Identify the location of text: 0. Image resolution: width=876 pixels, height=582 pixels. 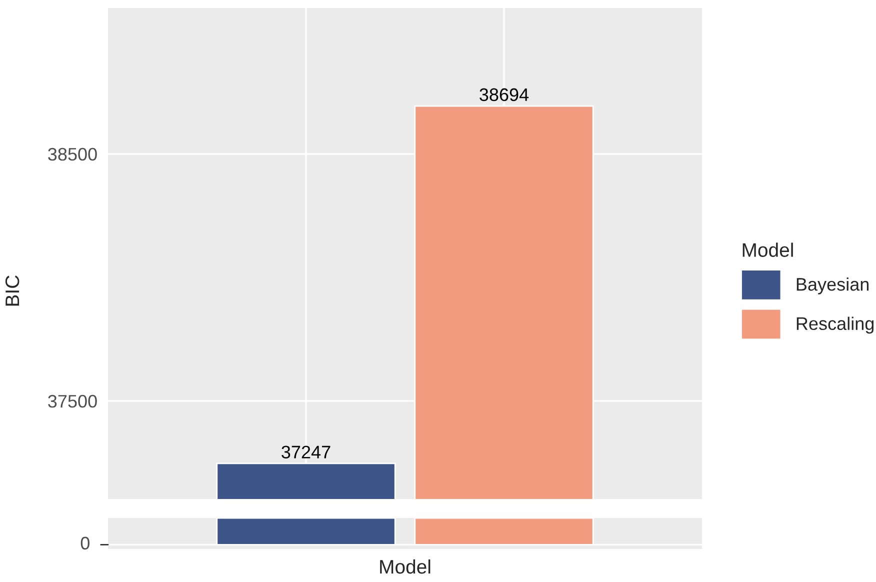
(85, 543).